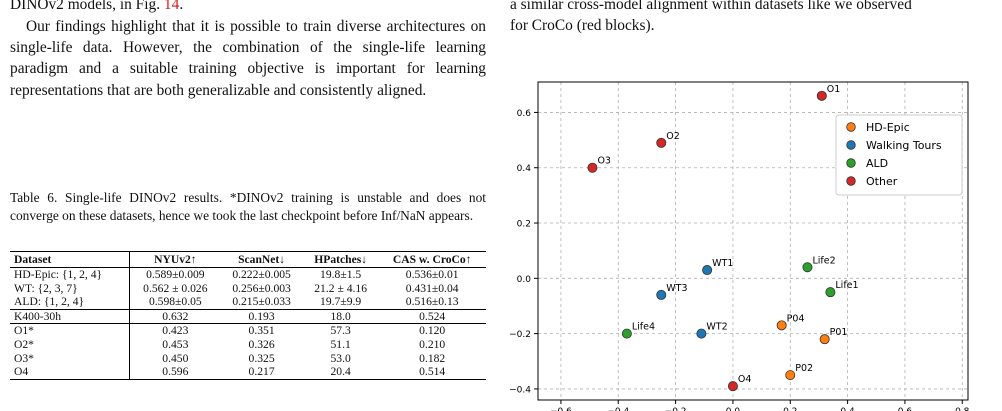  I want to click on table-header-cell: HPatches↓, so click(340, 259).